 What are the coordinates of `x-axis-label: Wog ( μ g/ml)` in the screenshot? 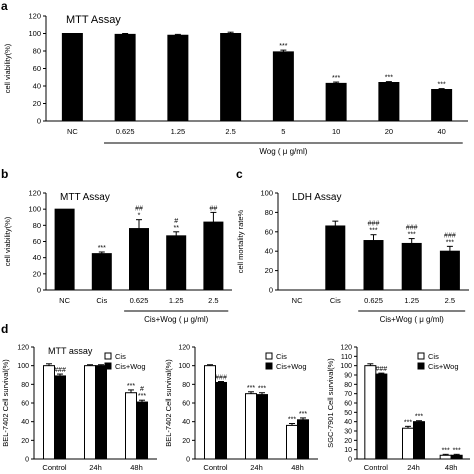 It's located at (283, 151).